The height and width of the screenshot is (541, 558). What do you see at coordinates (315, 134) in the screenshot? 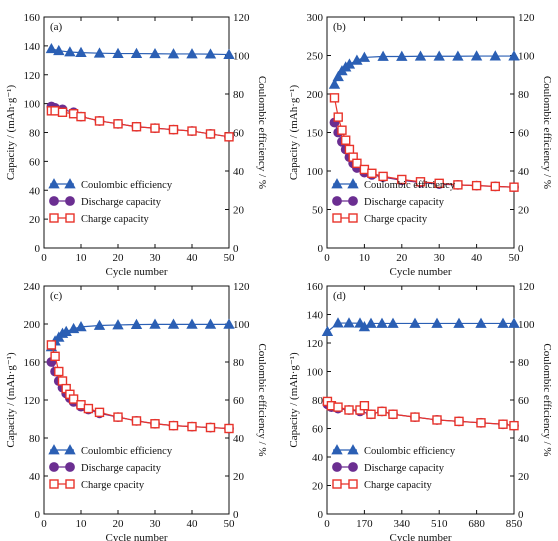
I see `y-left-tick-label: 150` at bounding box center [315, 134].